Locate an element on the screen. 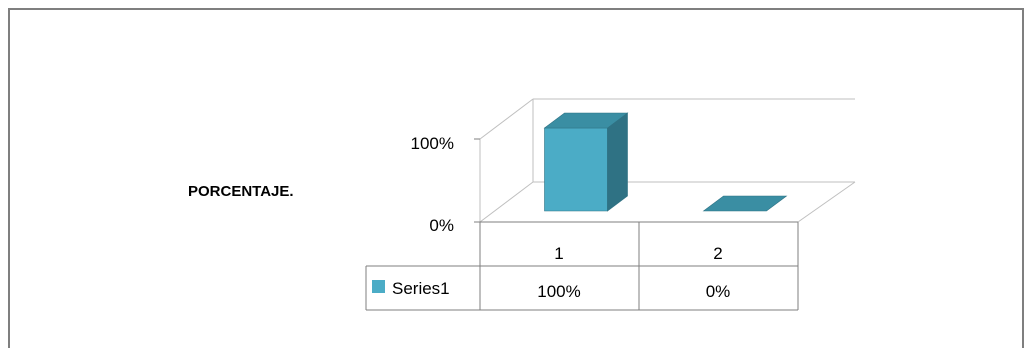 This screenshot has width=1034, height=348. side-wall-top-gridline is located at coordinates (506, 119).